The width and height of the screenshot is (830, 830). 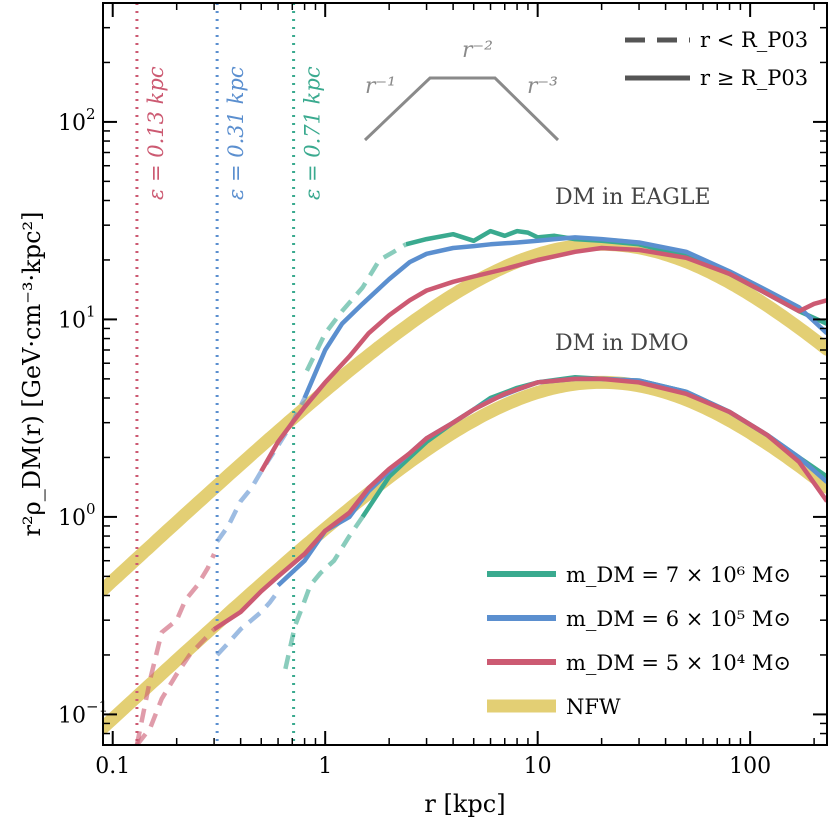 What do you see at coordinates (622, 343) in the screenshot?
I see `annotation-dmo: DM in DMO` at bounding box center [622, 343].